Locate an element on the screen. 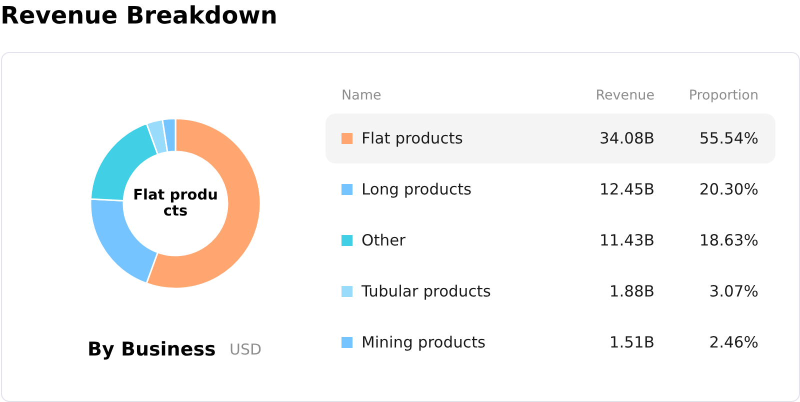 This screenshot has width=800, height=402. legend-label: Long products is located at coordinates (417, 189).